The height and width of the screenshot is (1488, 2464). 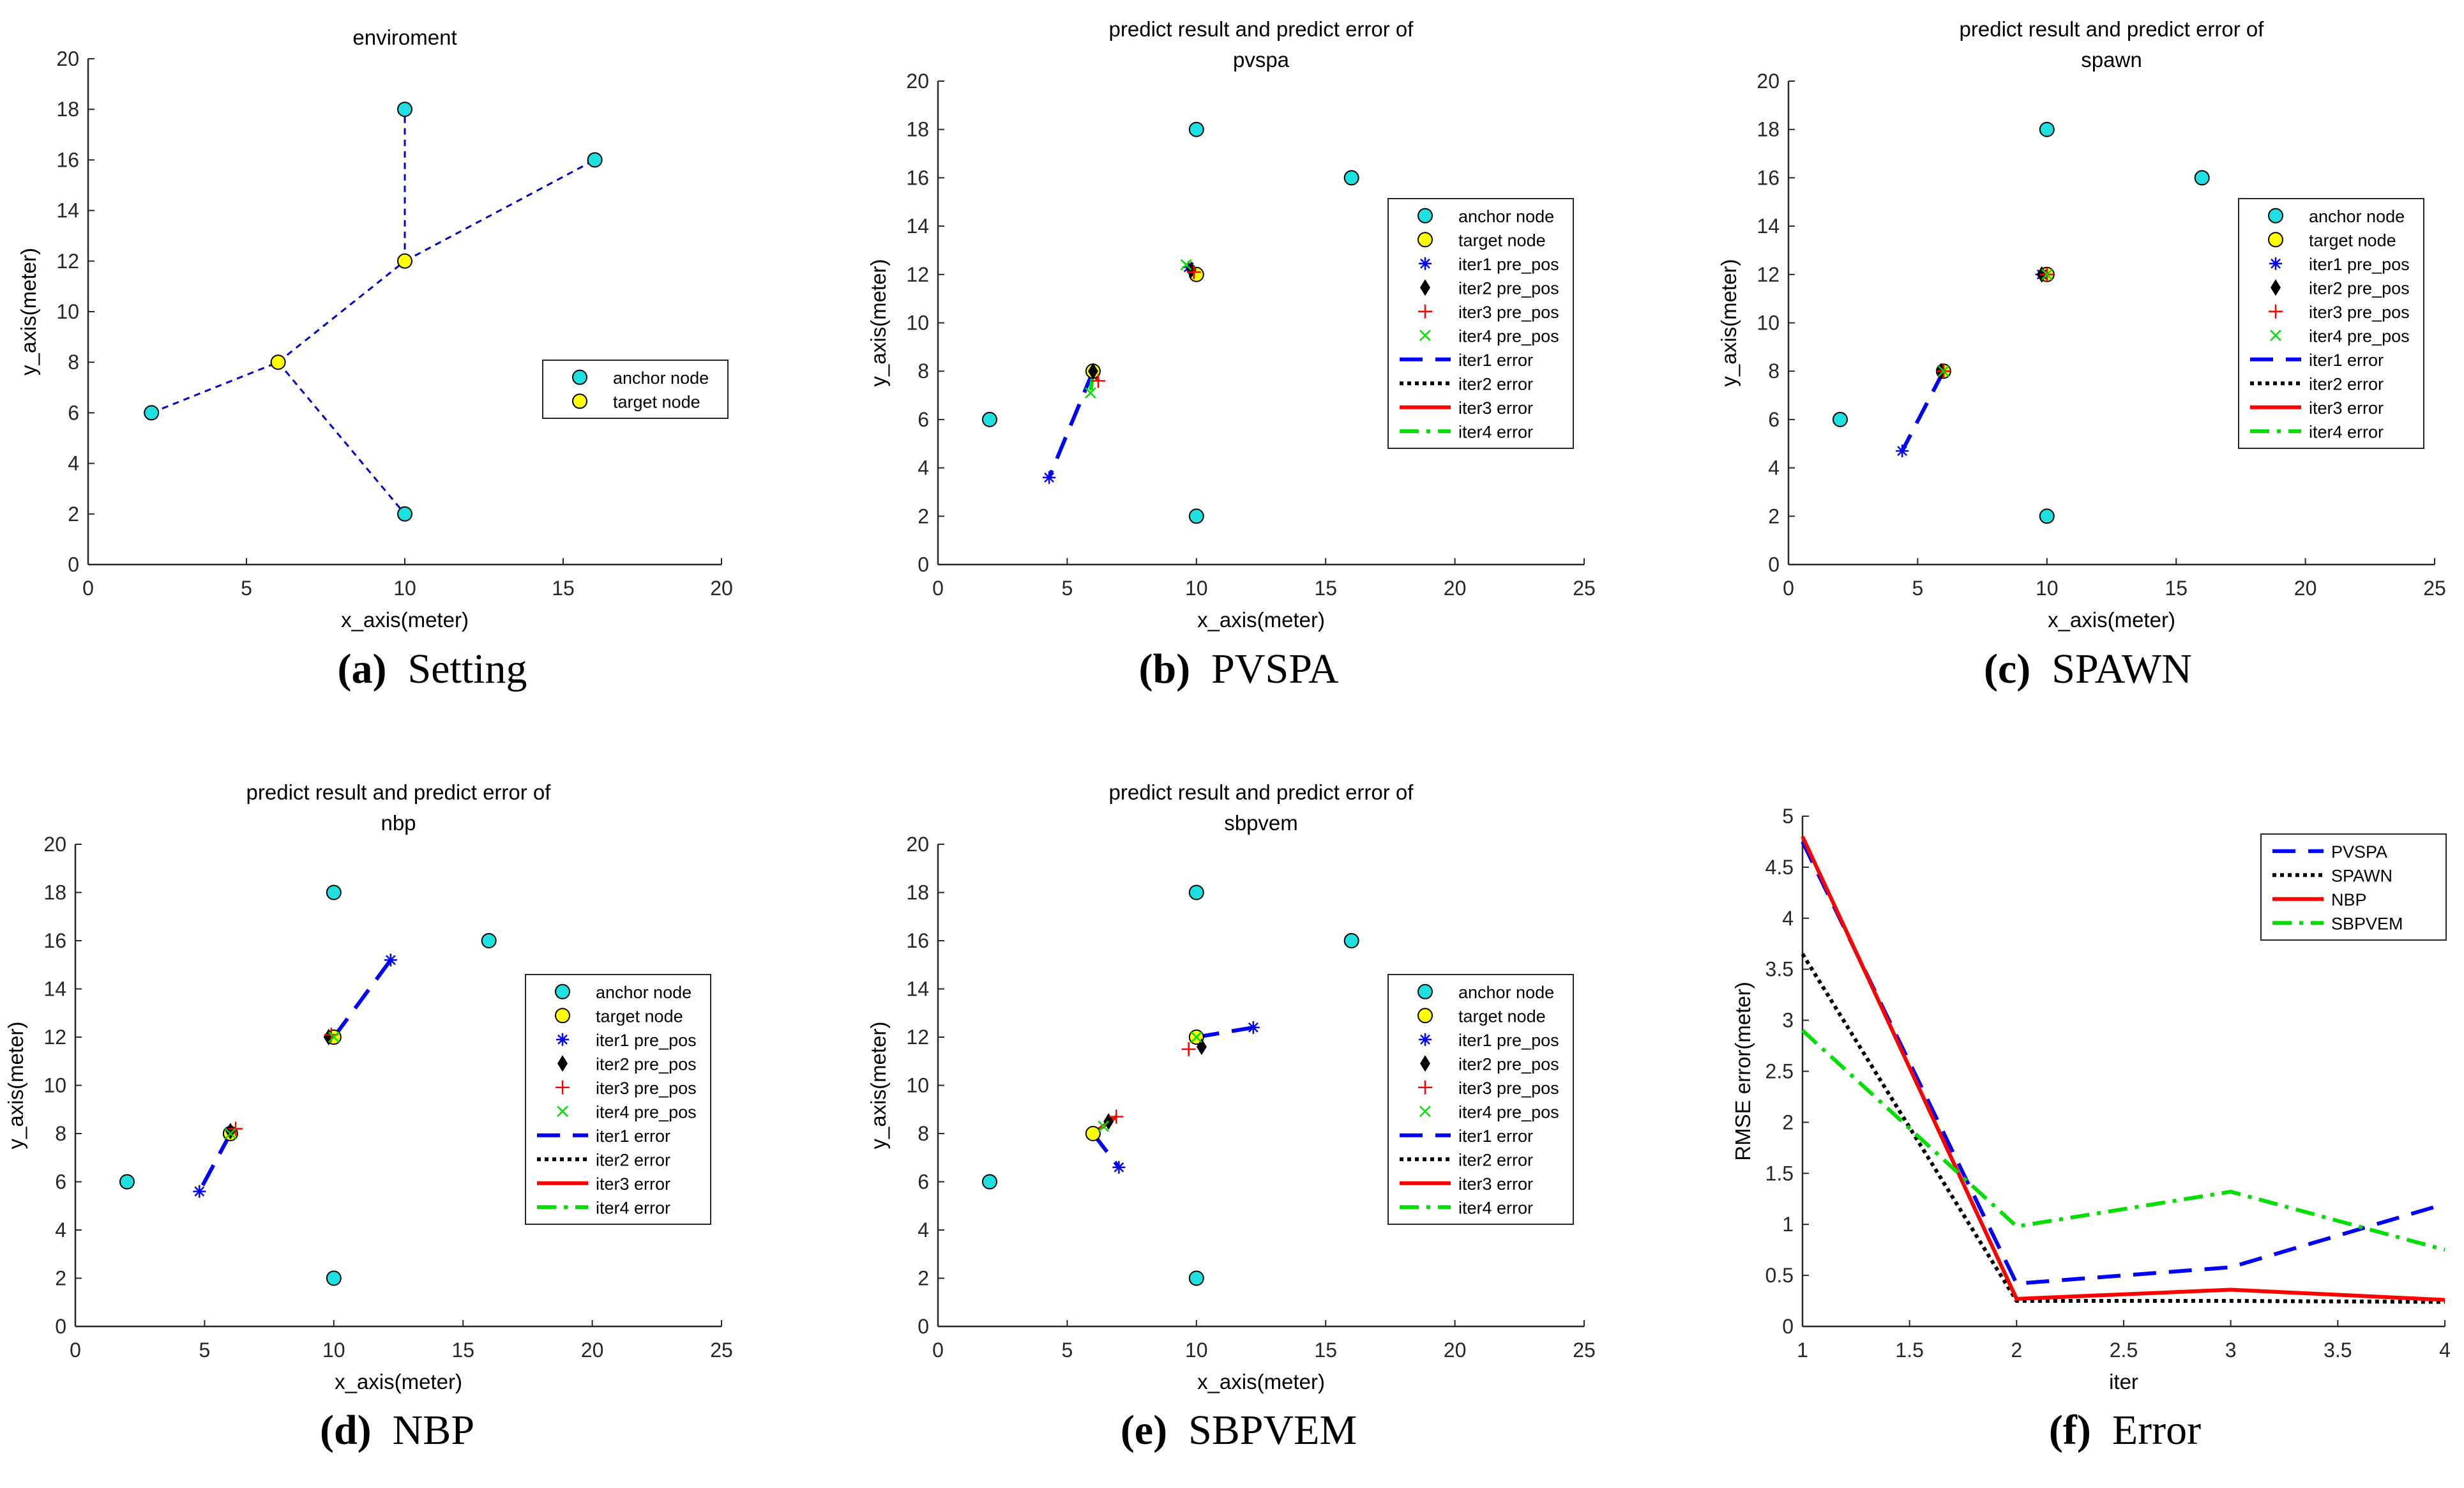 What do you see at coordinates (2176, 588) in the screenshot?
I see `x-tick-label: 15` at bounding box center [2176, 588].